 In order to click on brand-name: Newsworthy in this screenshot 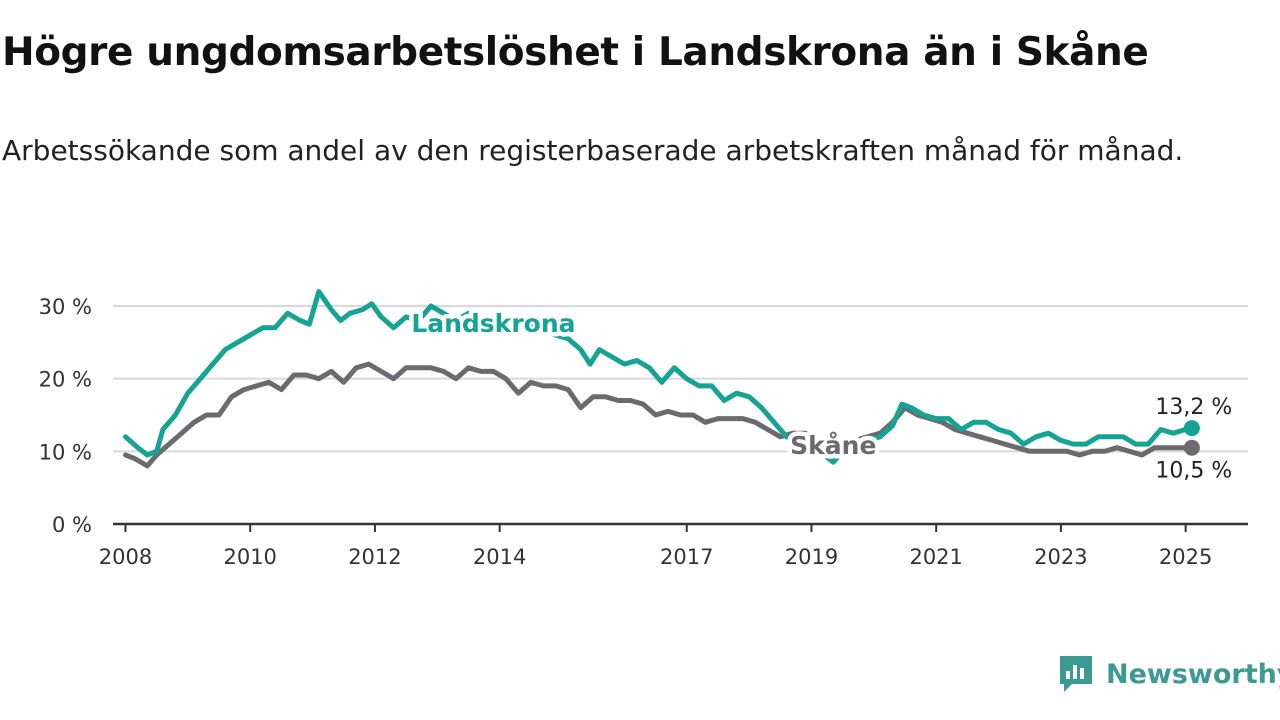, I will do `click(1193, 674)`.